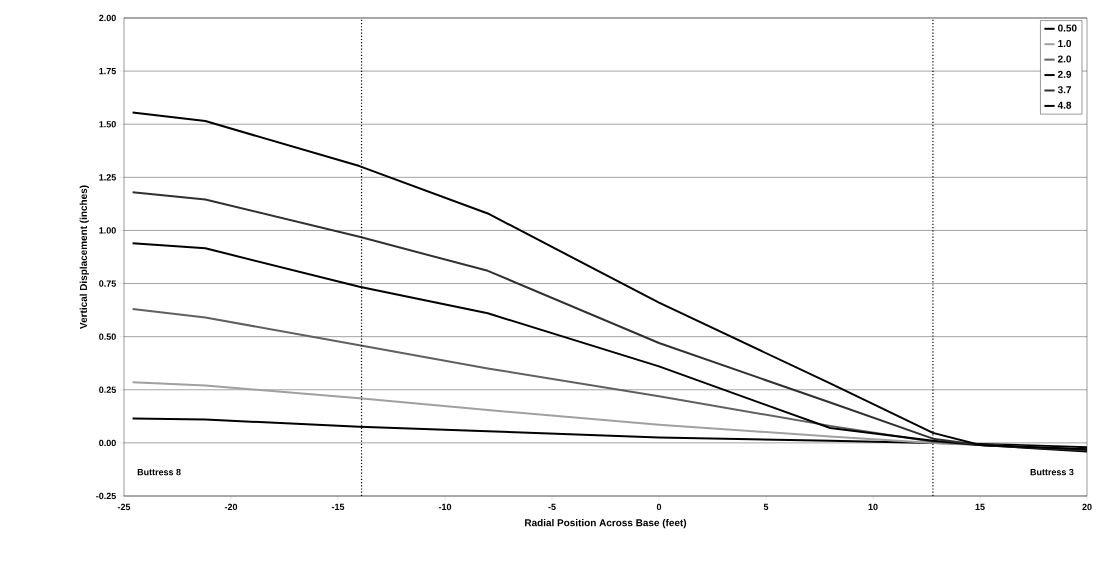  What do you see at coordinates (1064, 74) in the screenshot?
I see `legend-label: 2.9` at bounding box center [1064, 74].